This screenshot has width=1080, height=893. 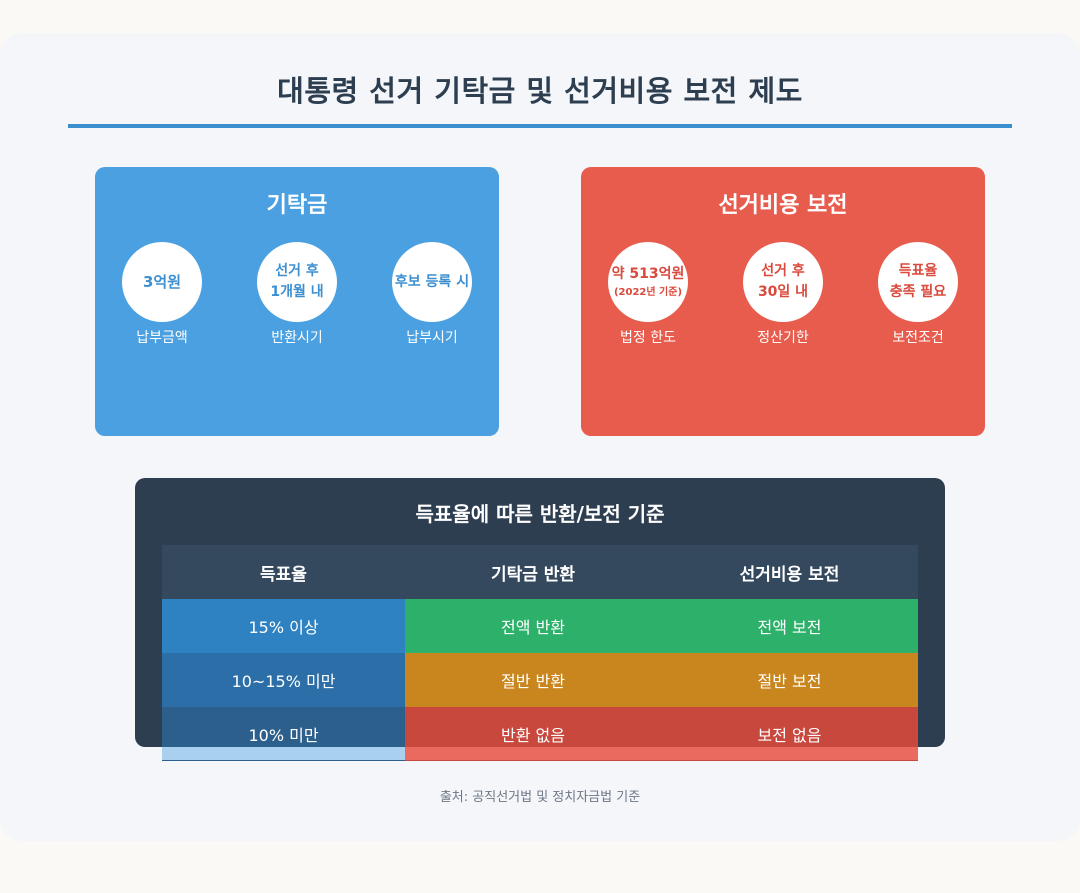 I want to click on deposit-timing-circle: 후보 등록 시, so click(x=432, y=282).